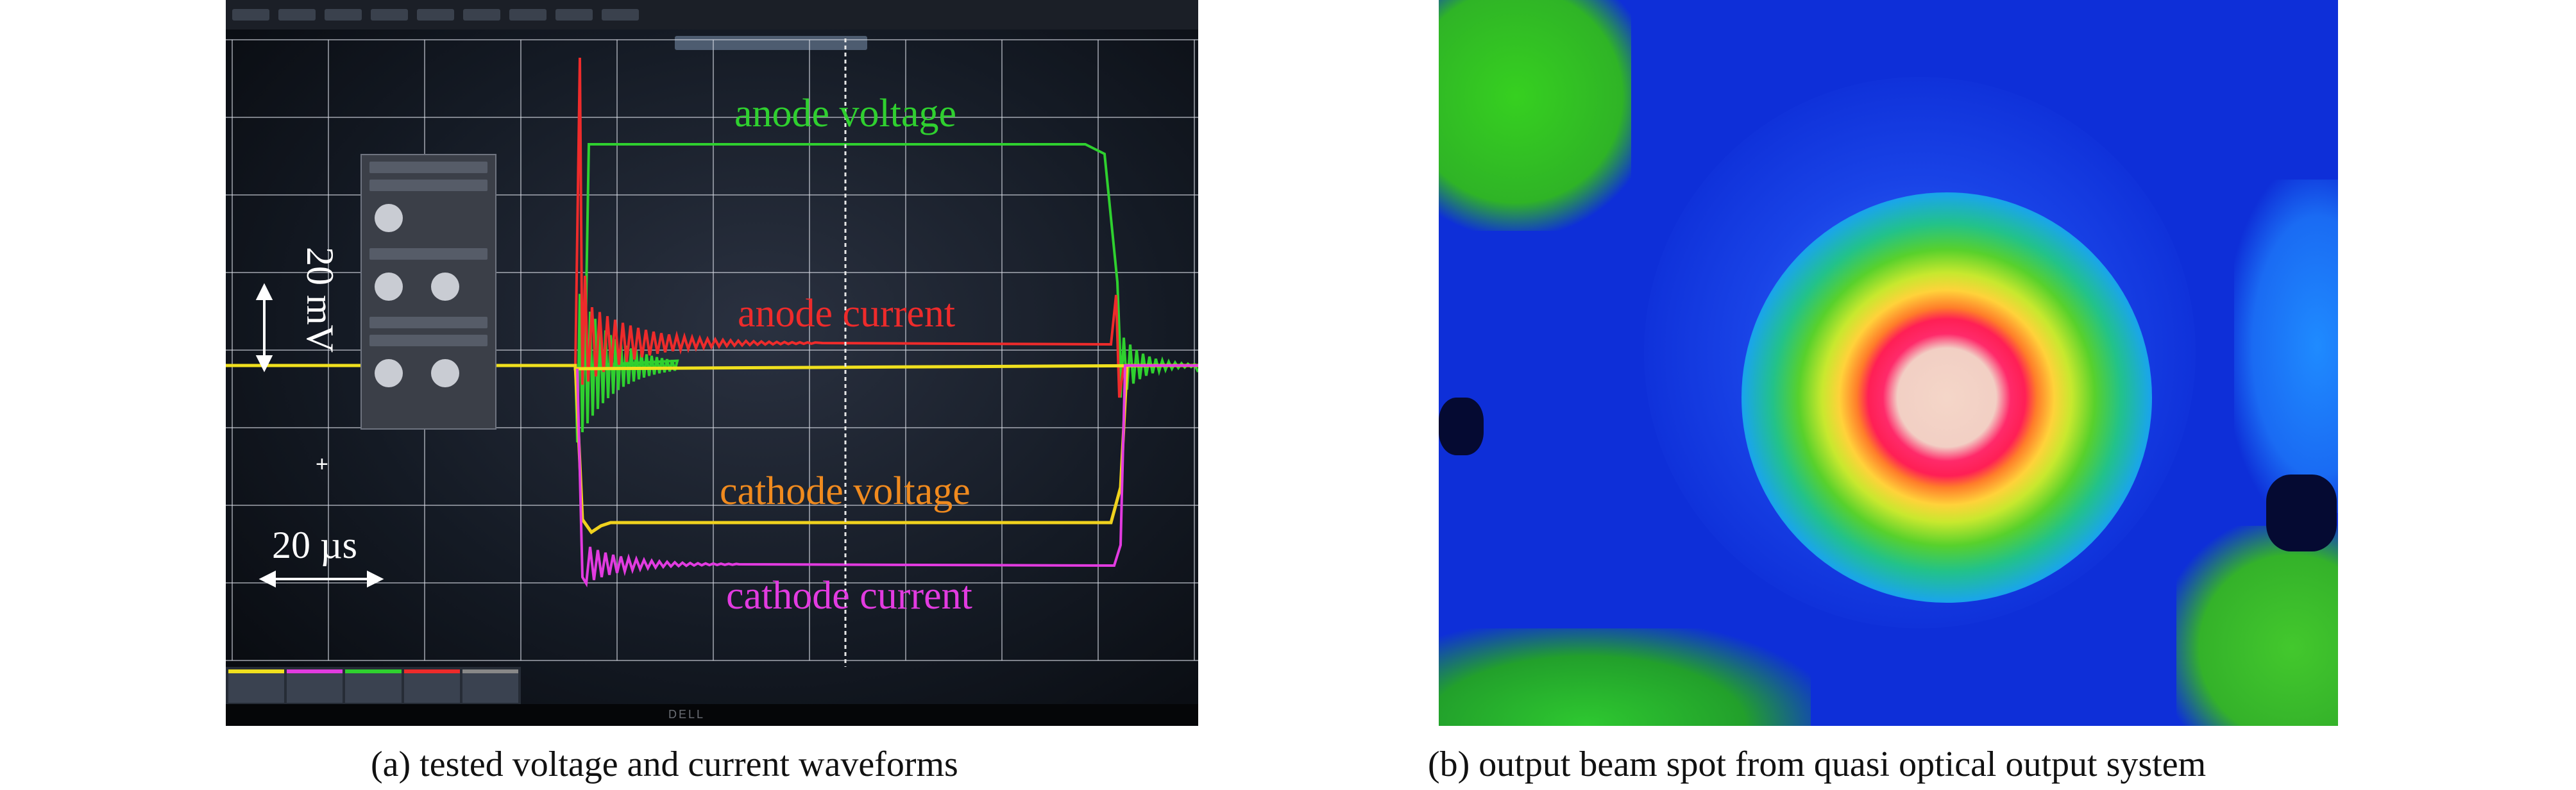  I want to click on cathode-current-trace, so click(887, 476).